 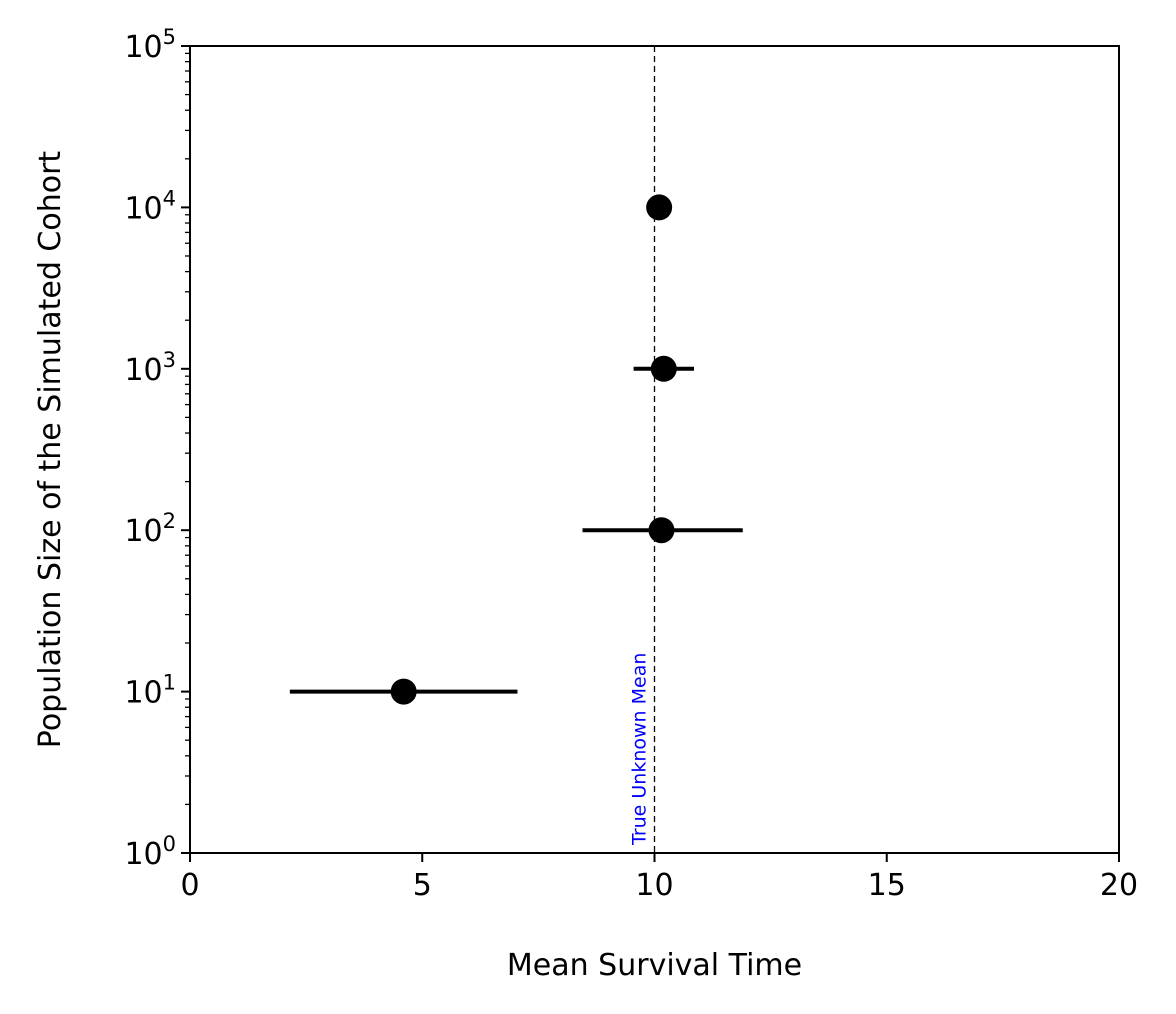 What do you see at coordinates (50, 450) in the screenshot?
I see `y-axis-title: Population Size of the Simulated Cohort` at bounding box center [50, 450].